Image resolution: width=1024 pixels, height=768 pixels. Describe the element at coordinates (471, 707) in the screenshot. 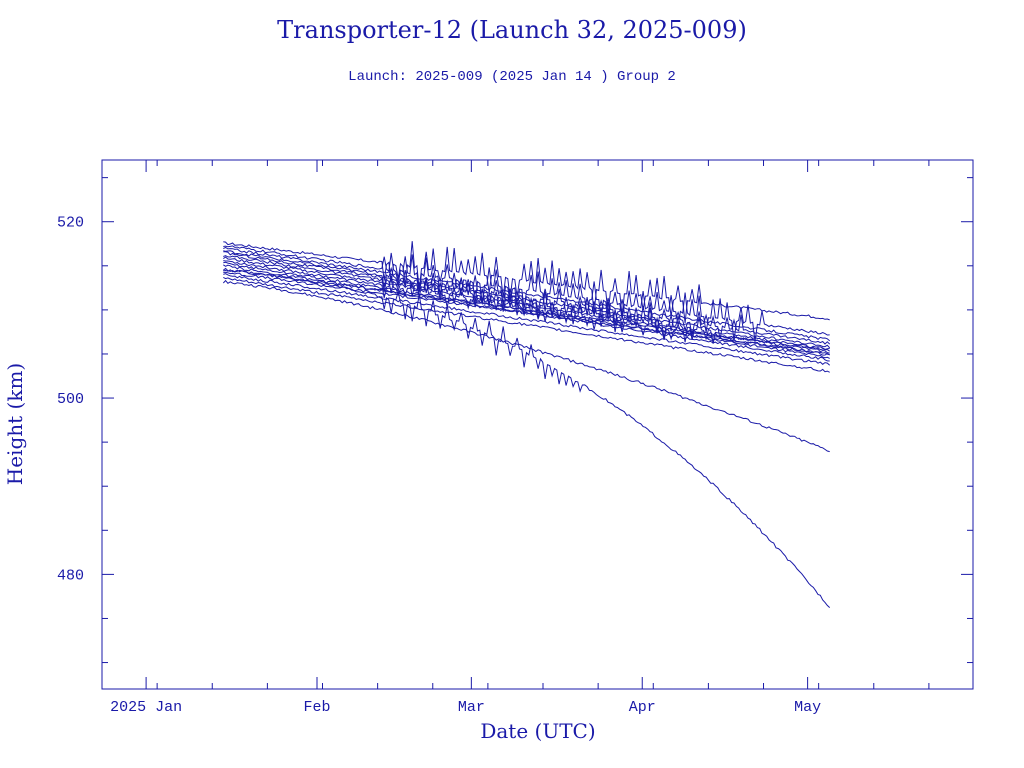

I see `x-tick-label: Mar` at that location.